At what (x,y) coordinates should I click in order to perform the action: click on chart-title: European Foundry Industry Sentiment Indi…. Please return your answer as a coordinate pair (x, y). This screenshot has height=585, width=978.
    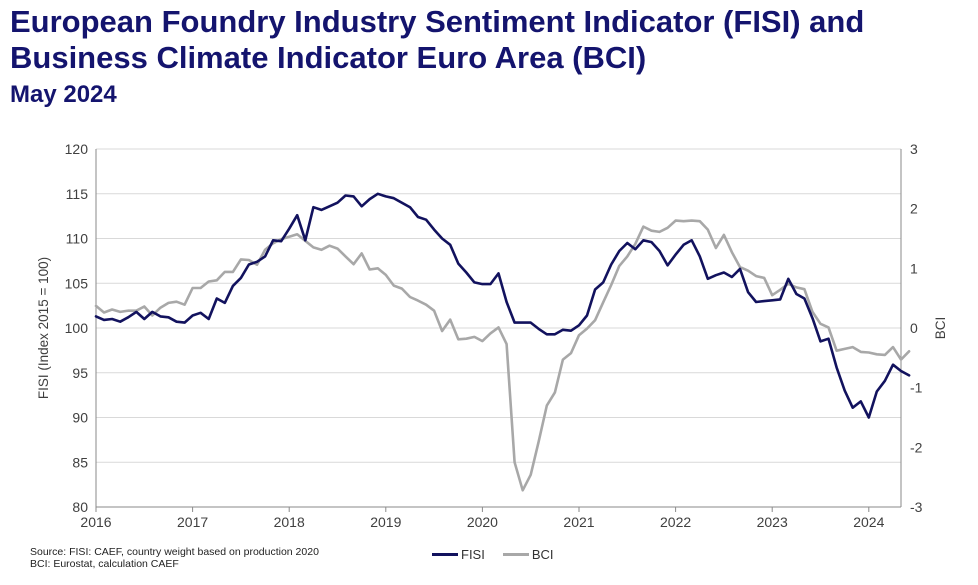
    Looking at the image, I should click on (437, 40).